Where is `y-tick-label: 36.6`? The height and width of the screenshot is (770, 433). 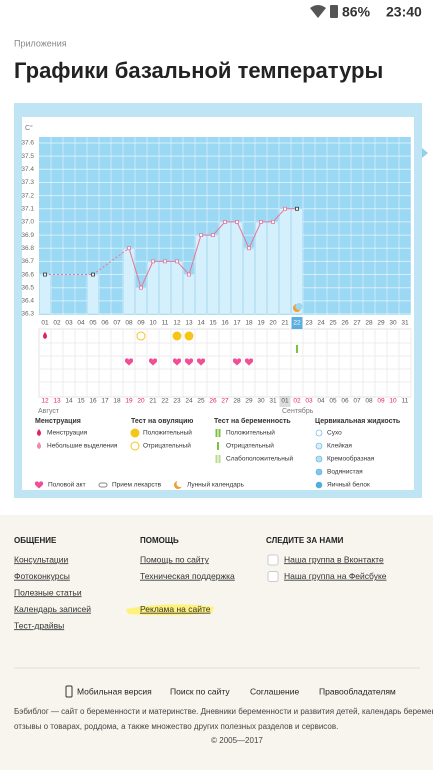 y-tick-label: 36.6 is located at coordinates (27, 274).